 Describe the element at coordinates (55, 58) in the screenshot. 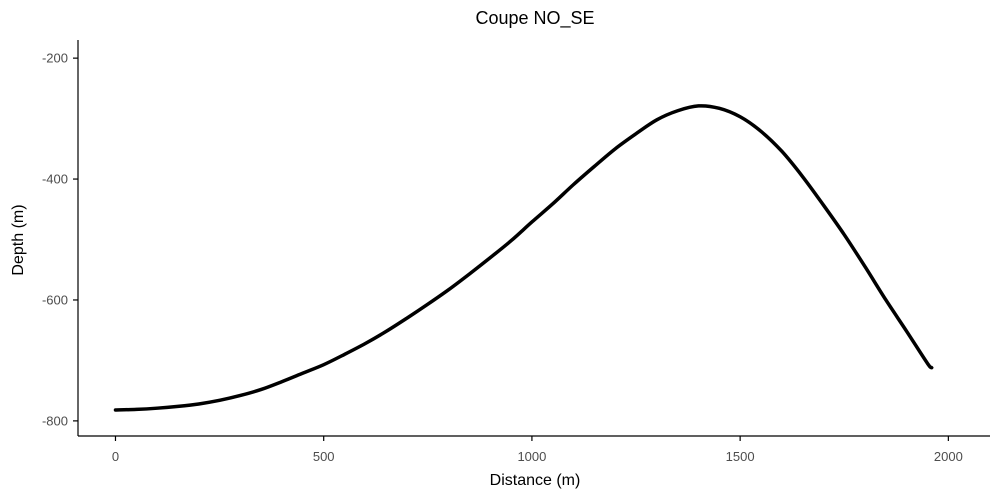

I see `y-tick-label: -200` at that location.